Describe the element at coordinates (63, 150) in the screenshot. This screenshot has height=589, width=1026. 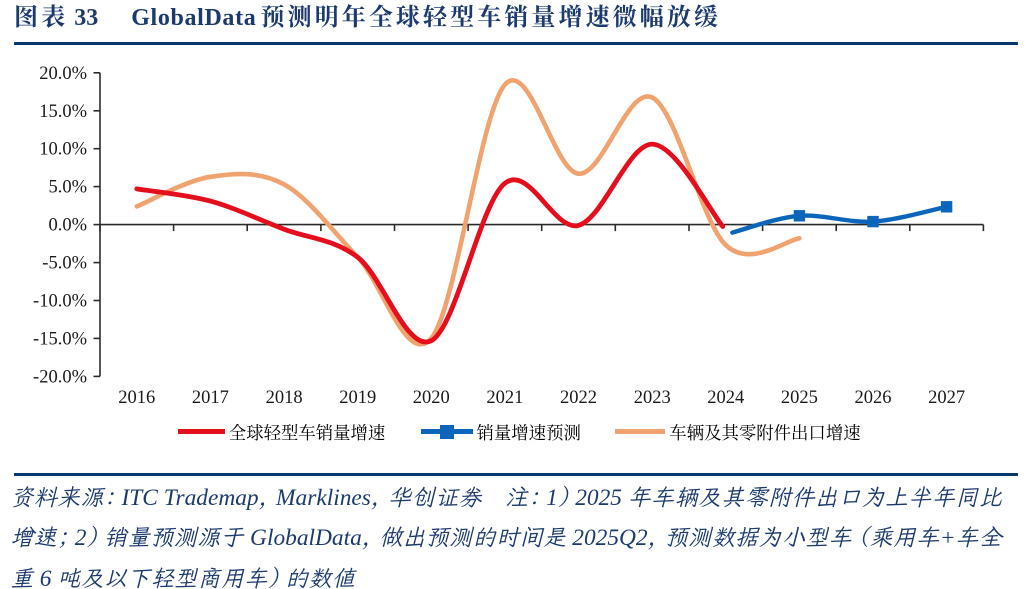
I see `svg-text: 10.0%` at that location.